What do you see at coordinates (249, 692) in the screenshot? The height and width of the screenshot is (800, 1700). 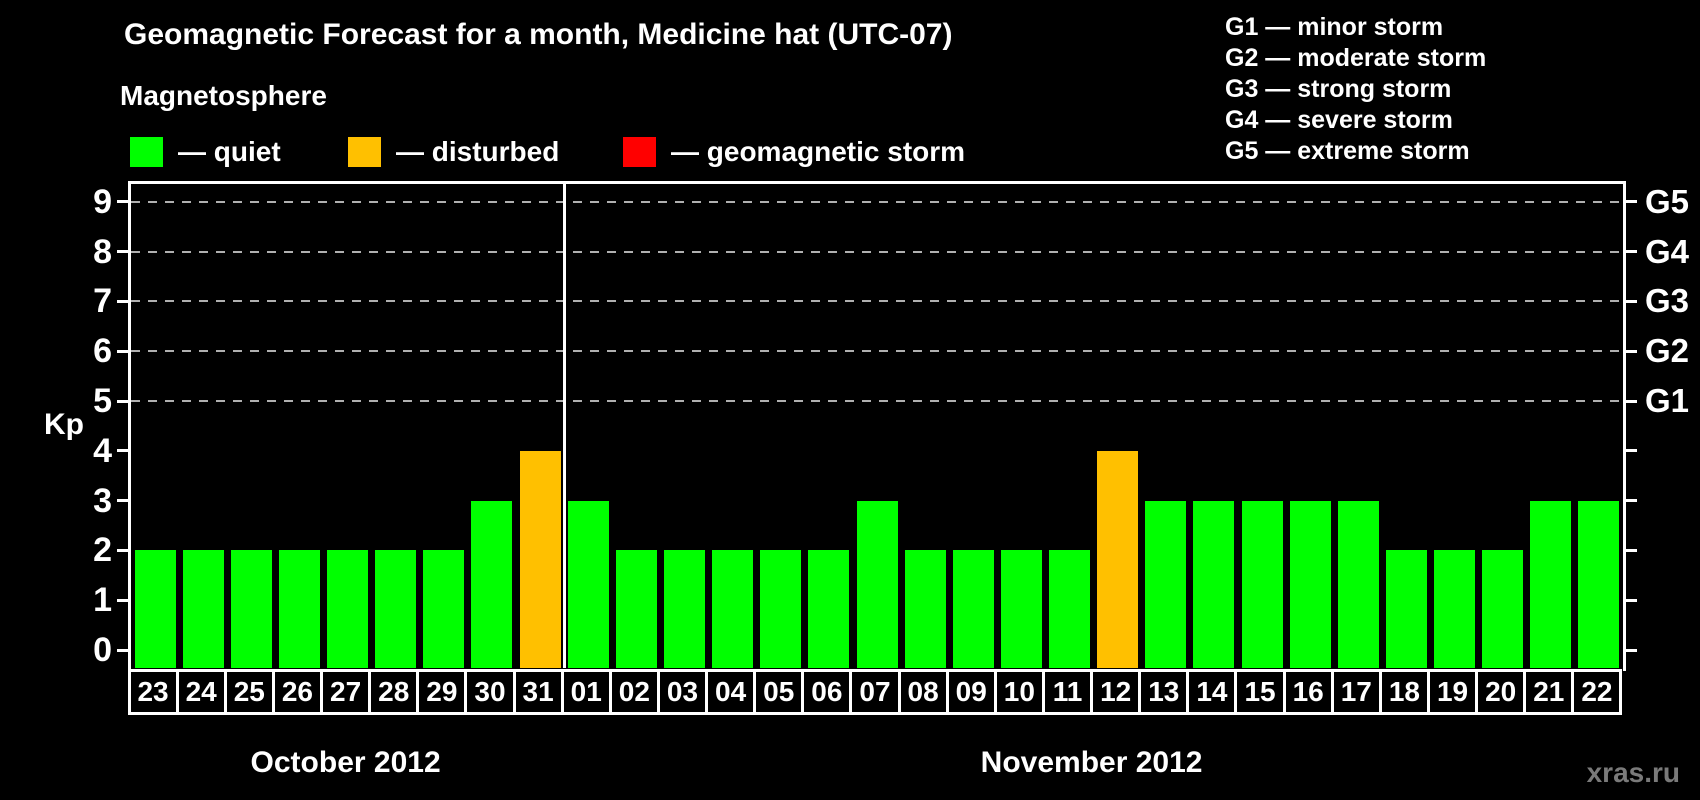 I see `day-label-cell: 25` at bounding box center [249, 692].